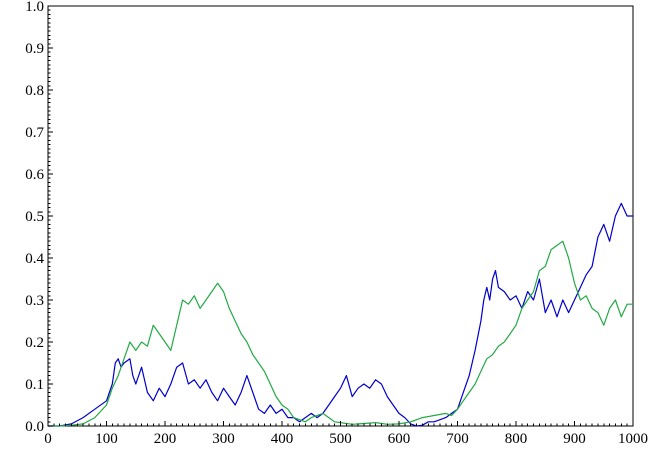 The height and width of the screenshot is (455, 650). Describe the element at coordinates (574, 439) in the screenshot. I see `x-tick-label: 900` at that location.